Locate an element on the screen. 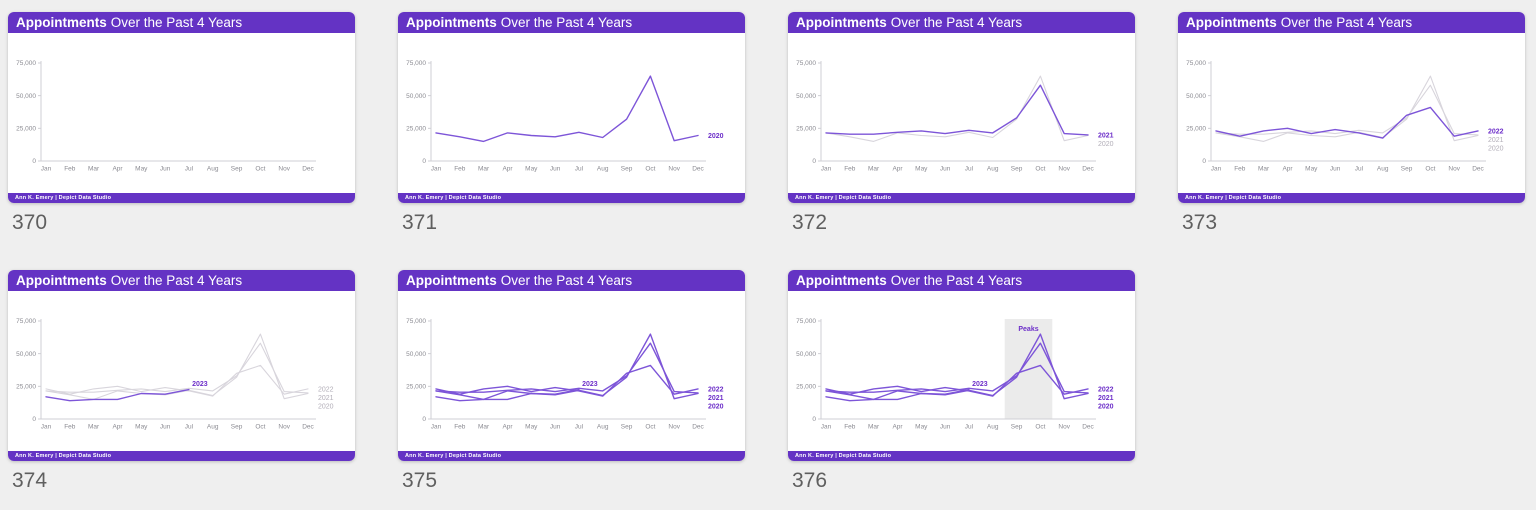 Image resolution: width=1536 pixels, height=510 pixels. line-2023 is located at coordinates (897, 395).